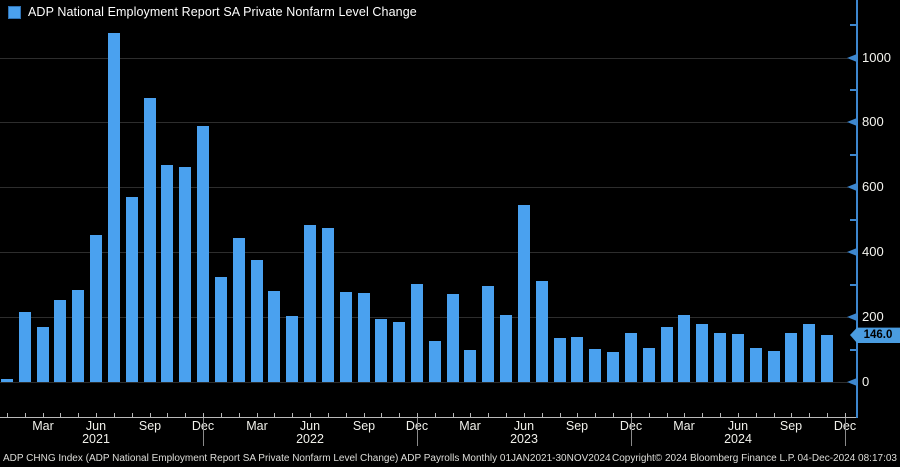  I want to click on x-axis-year-label-2024: 2024, so click(738, 439).